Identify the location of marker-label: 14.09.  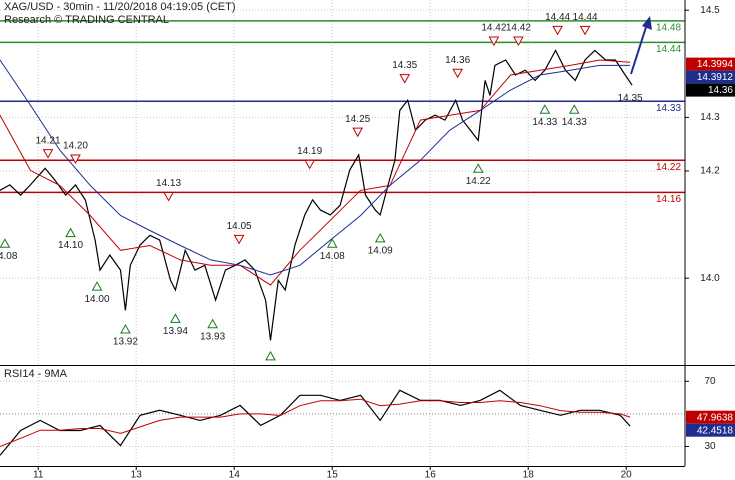
(380, 251).